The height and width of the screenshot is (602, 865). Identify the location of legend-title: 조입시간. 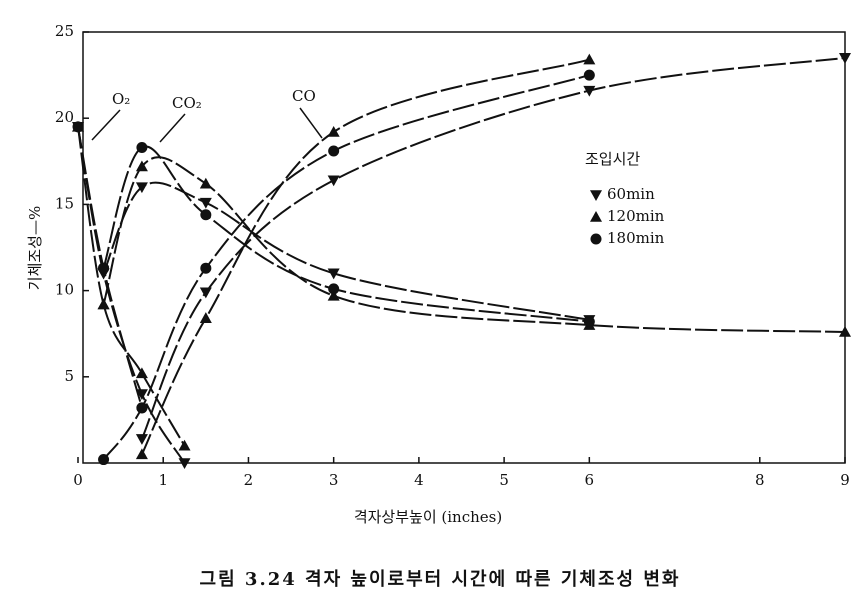
(612, 159).